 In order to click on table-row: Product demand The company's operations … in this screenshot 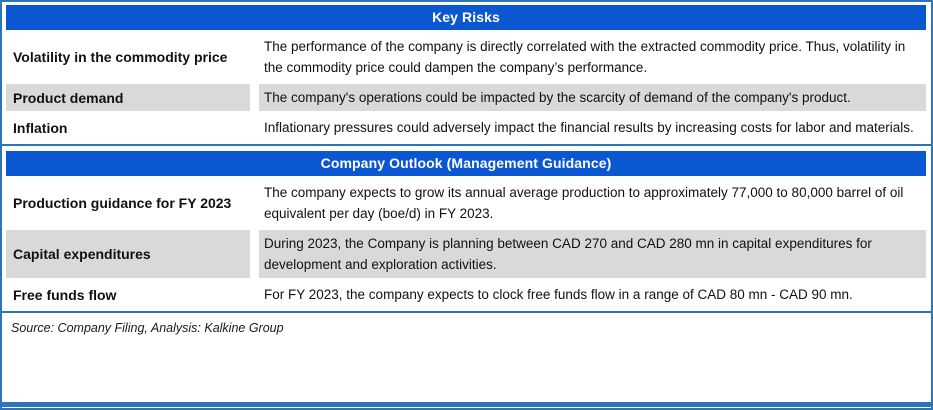, I will do `click(466, 97)`.